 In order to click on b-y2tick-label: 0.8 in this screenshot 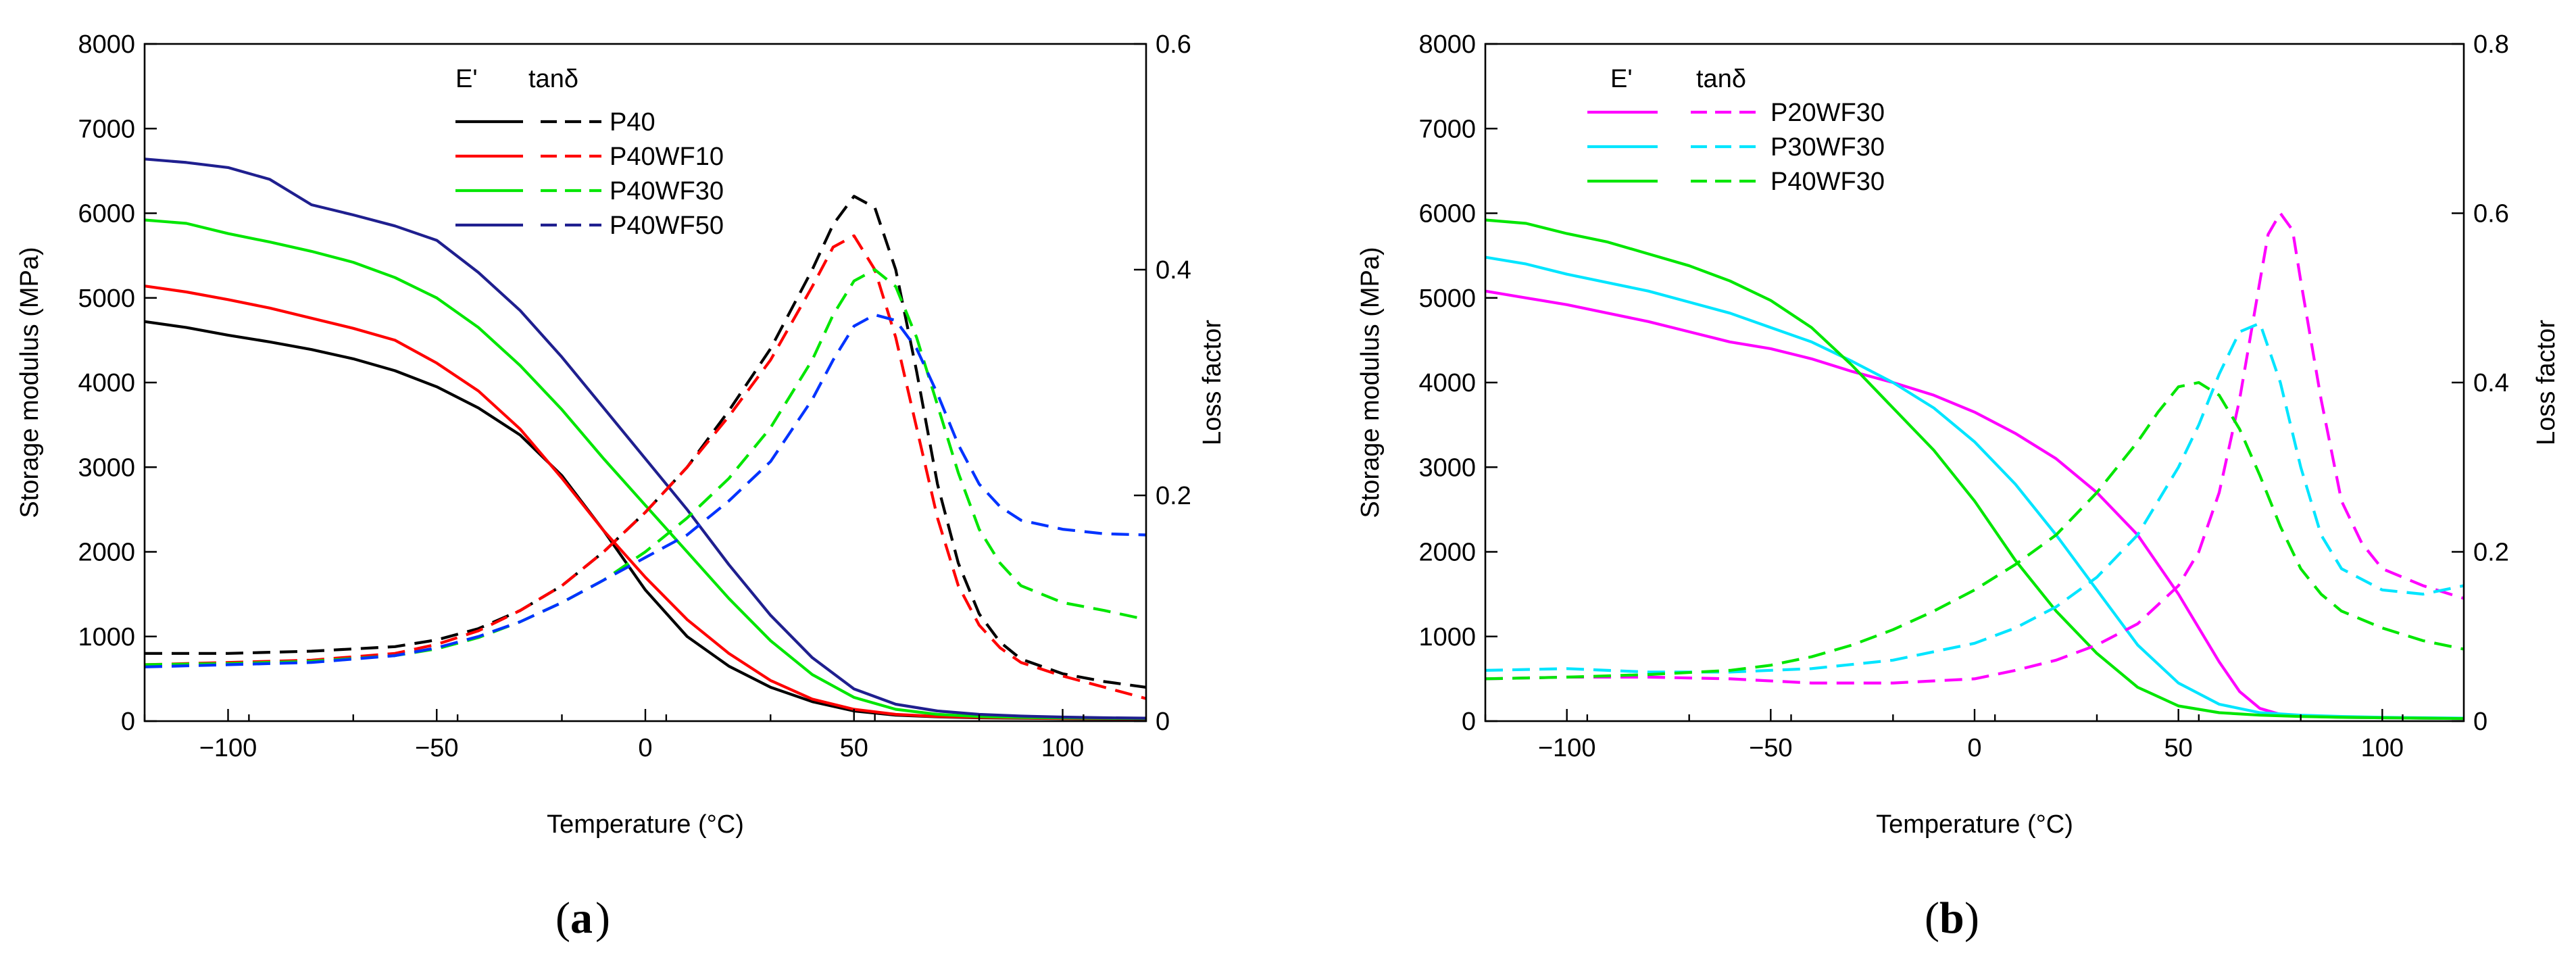, I will do `click(2491, 44)`.